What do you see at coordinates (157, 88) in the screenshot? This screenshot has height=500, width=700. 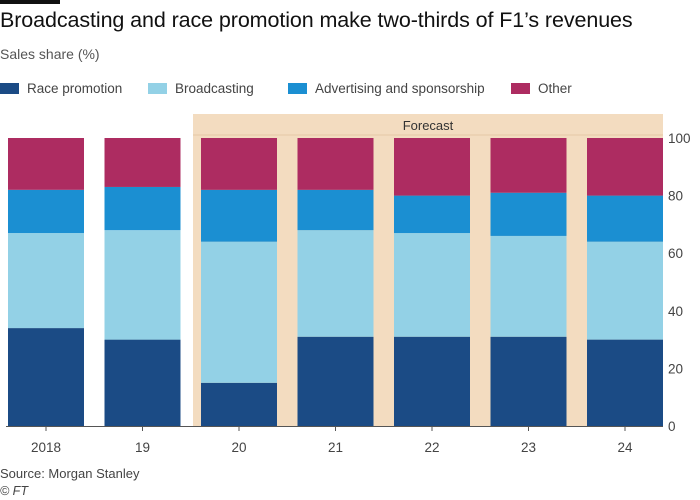 I see `legend-swatch-broadcasting` at bounding box center [157, 88].